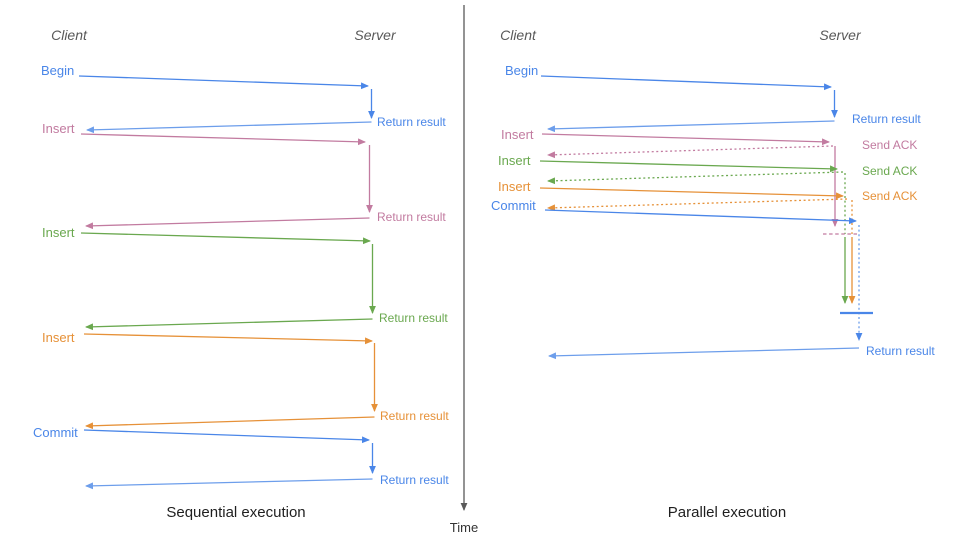  What do you see at coordinates (700, 217) in the screenshot?
I see `par-commit-request-arrow` at bounding box center [700, 217].